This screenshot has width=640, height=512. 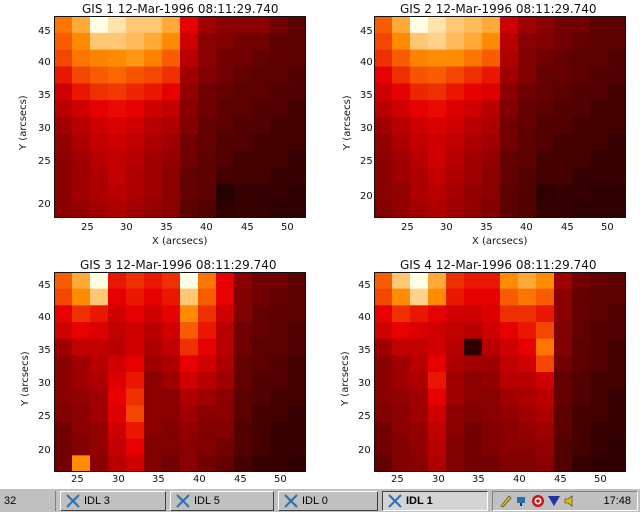 I want to click on x-window-icon, so click(x=395, y=501).